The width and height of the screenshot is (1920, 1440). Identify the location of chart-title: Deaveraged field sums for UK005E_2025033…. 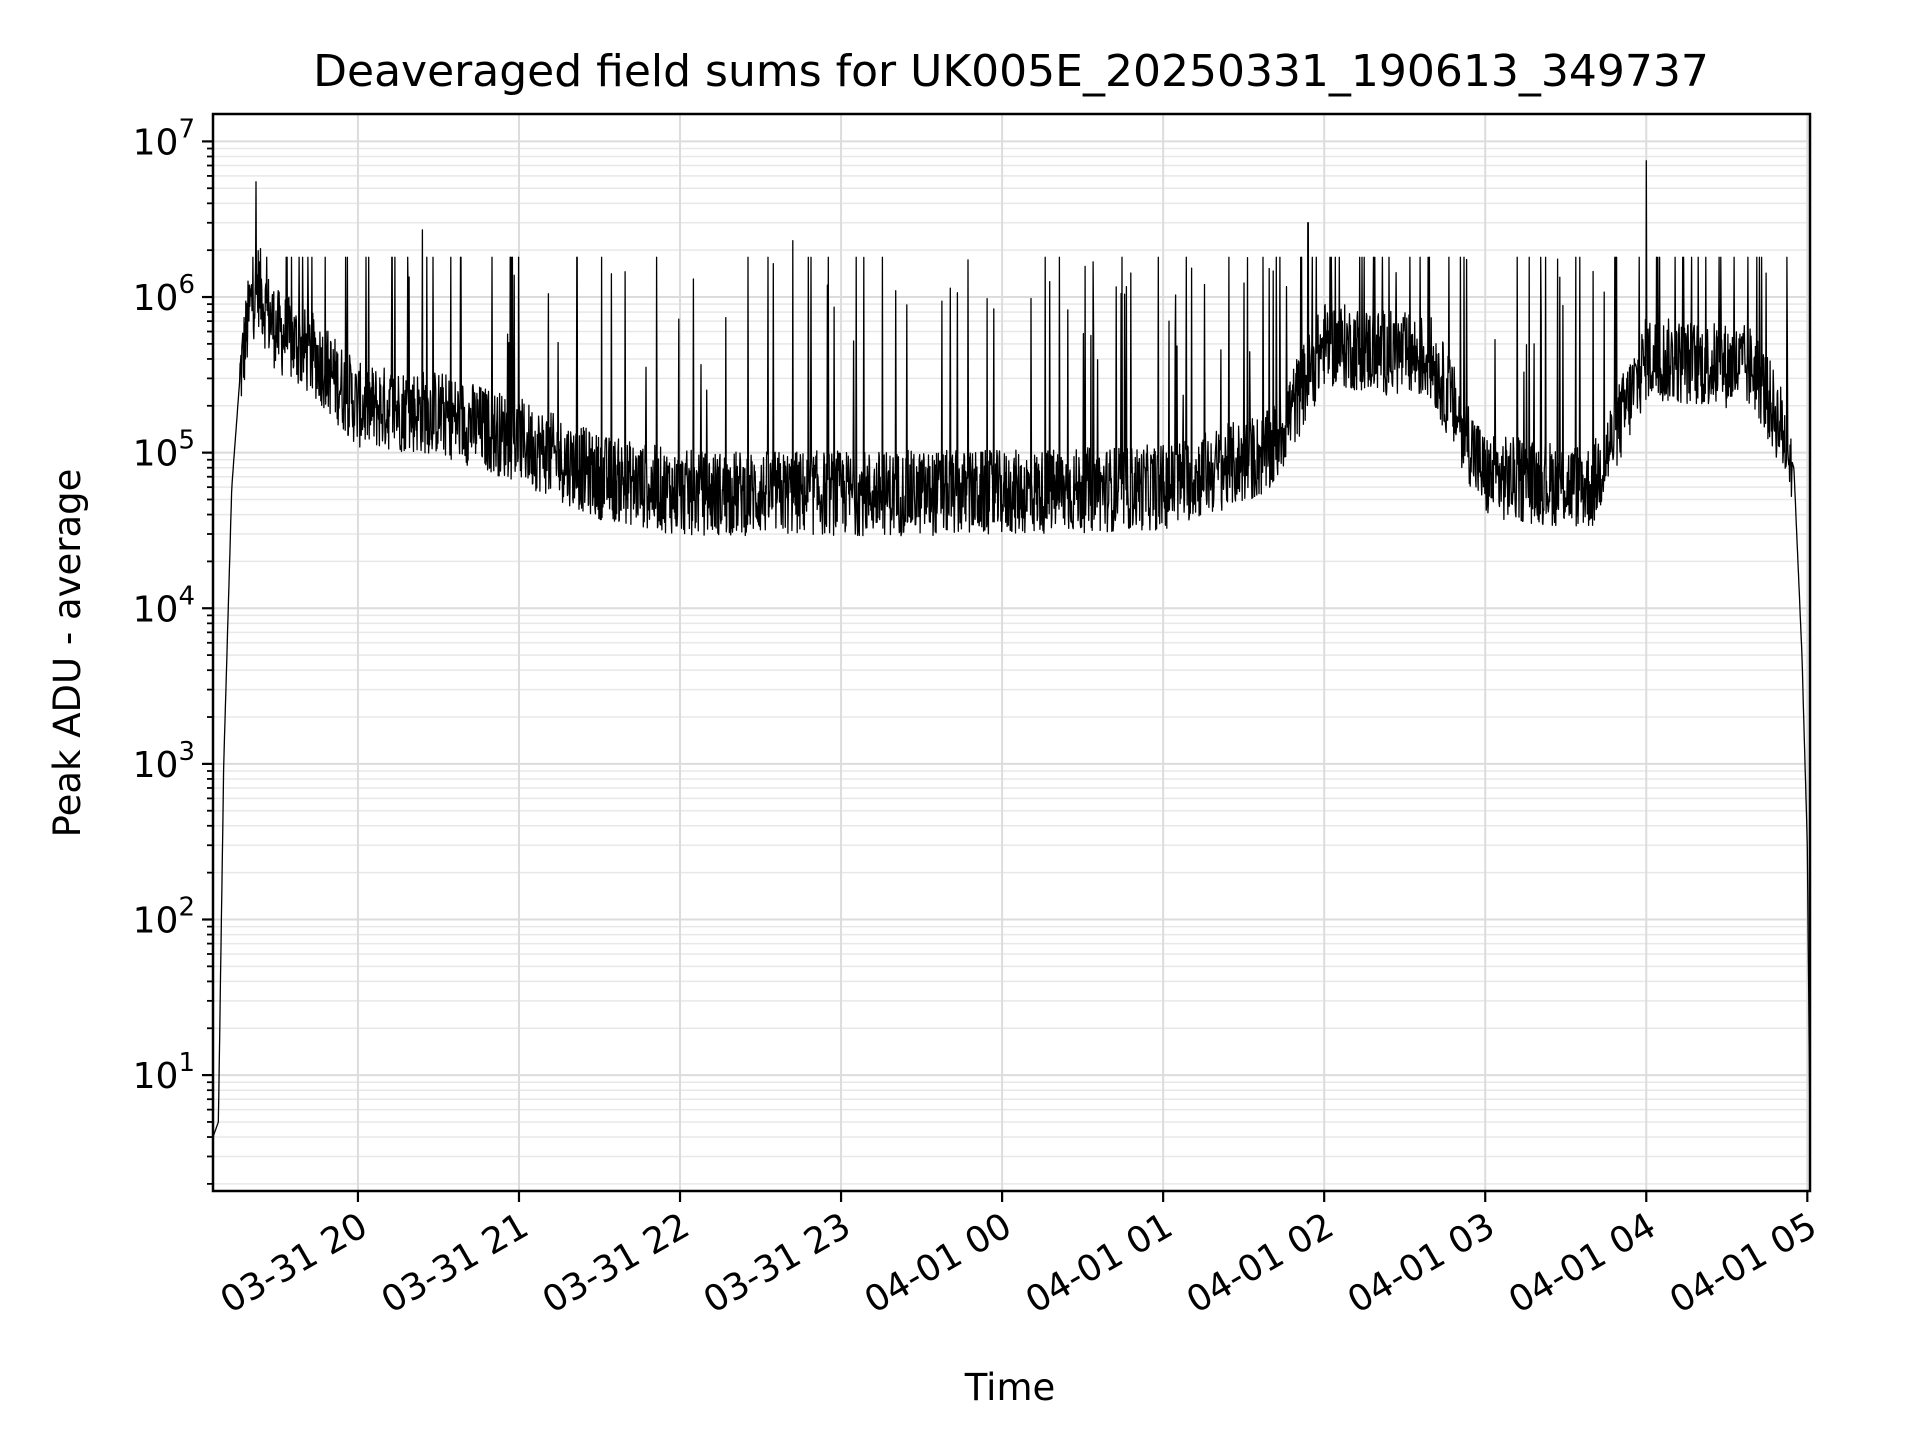
(1011, 71).